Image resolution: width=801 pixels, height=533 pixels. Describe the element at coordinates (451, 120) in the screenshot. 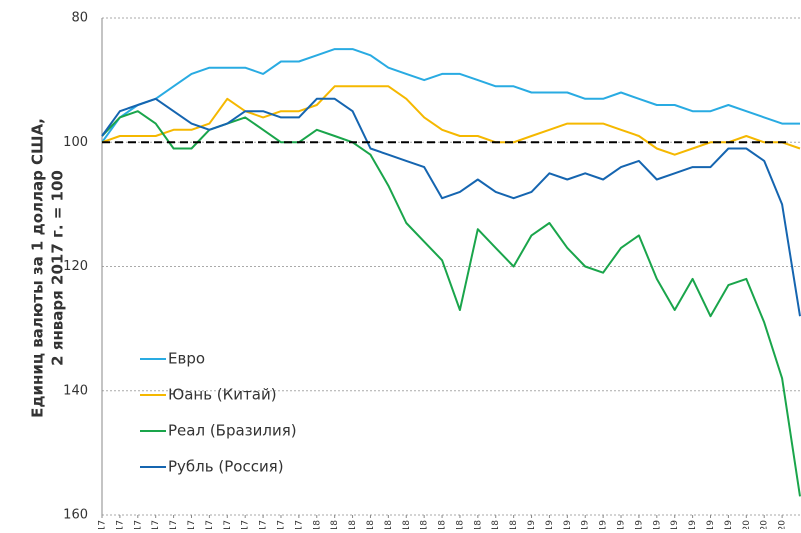

I see `series-line` at that location.